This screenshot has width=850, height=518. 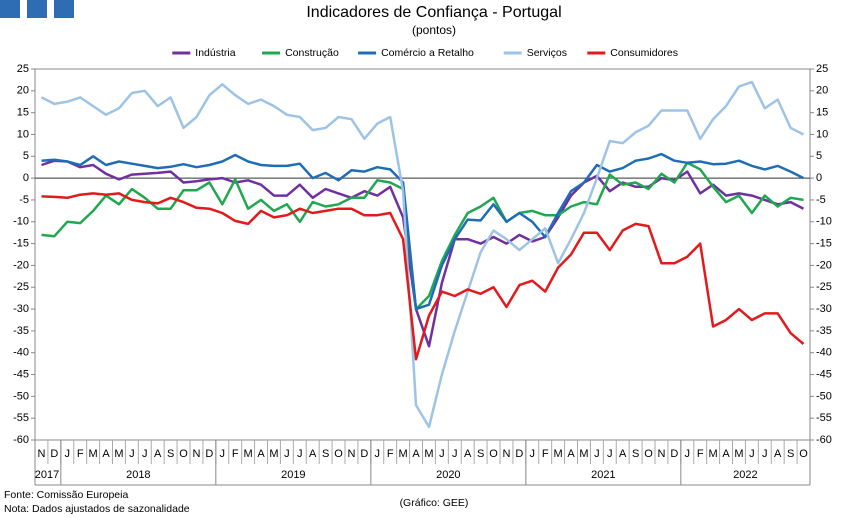 I want to click on y2-tick-label: -60, so click(x=824, y=440).